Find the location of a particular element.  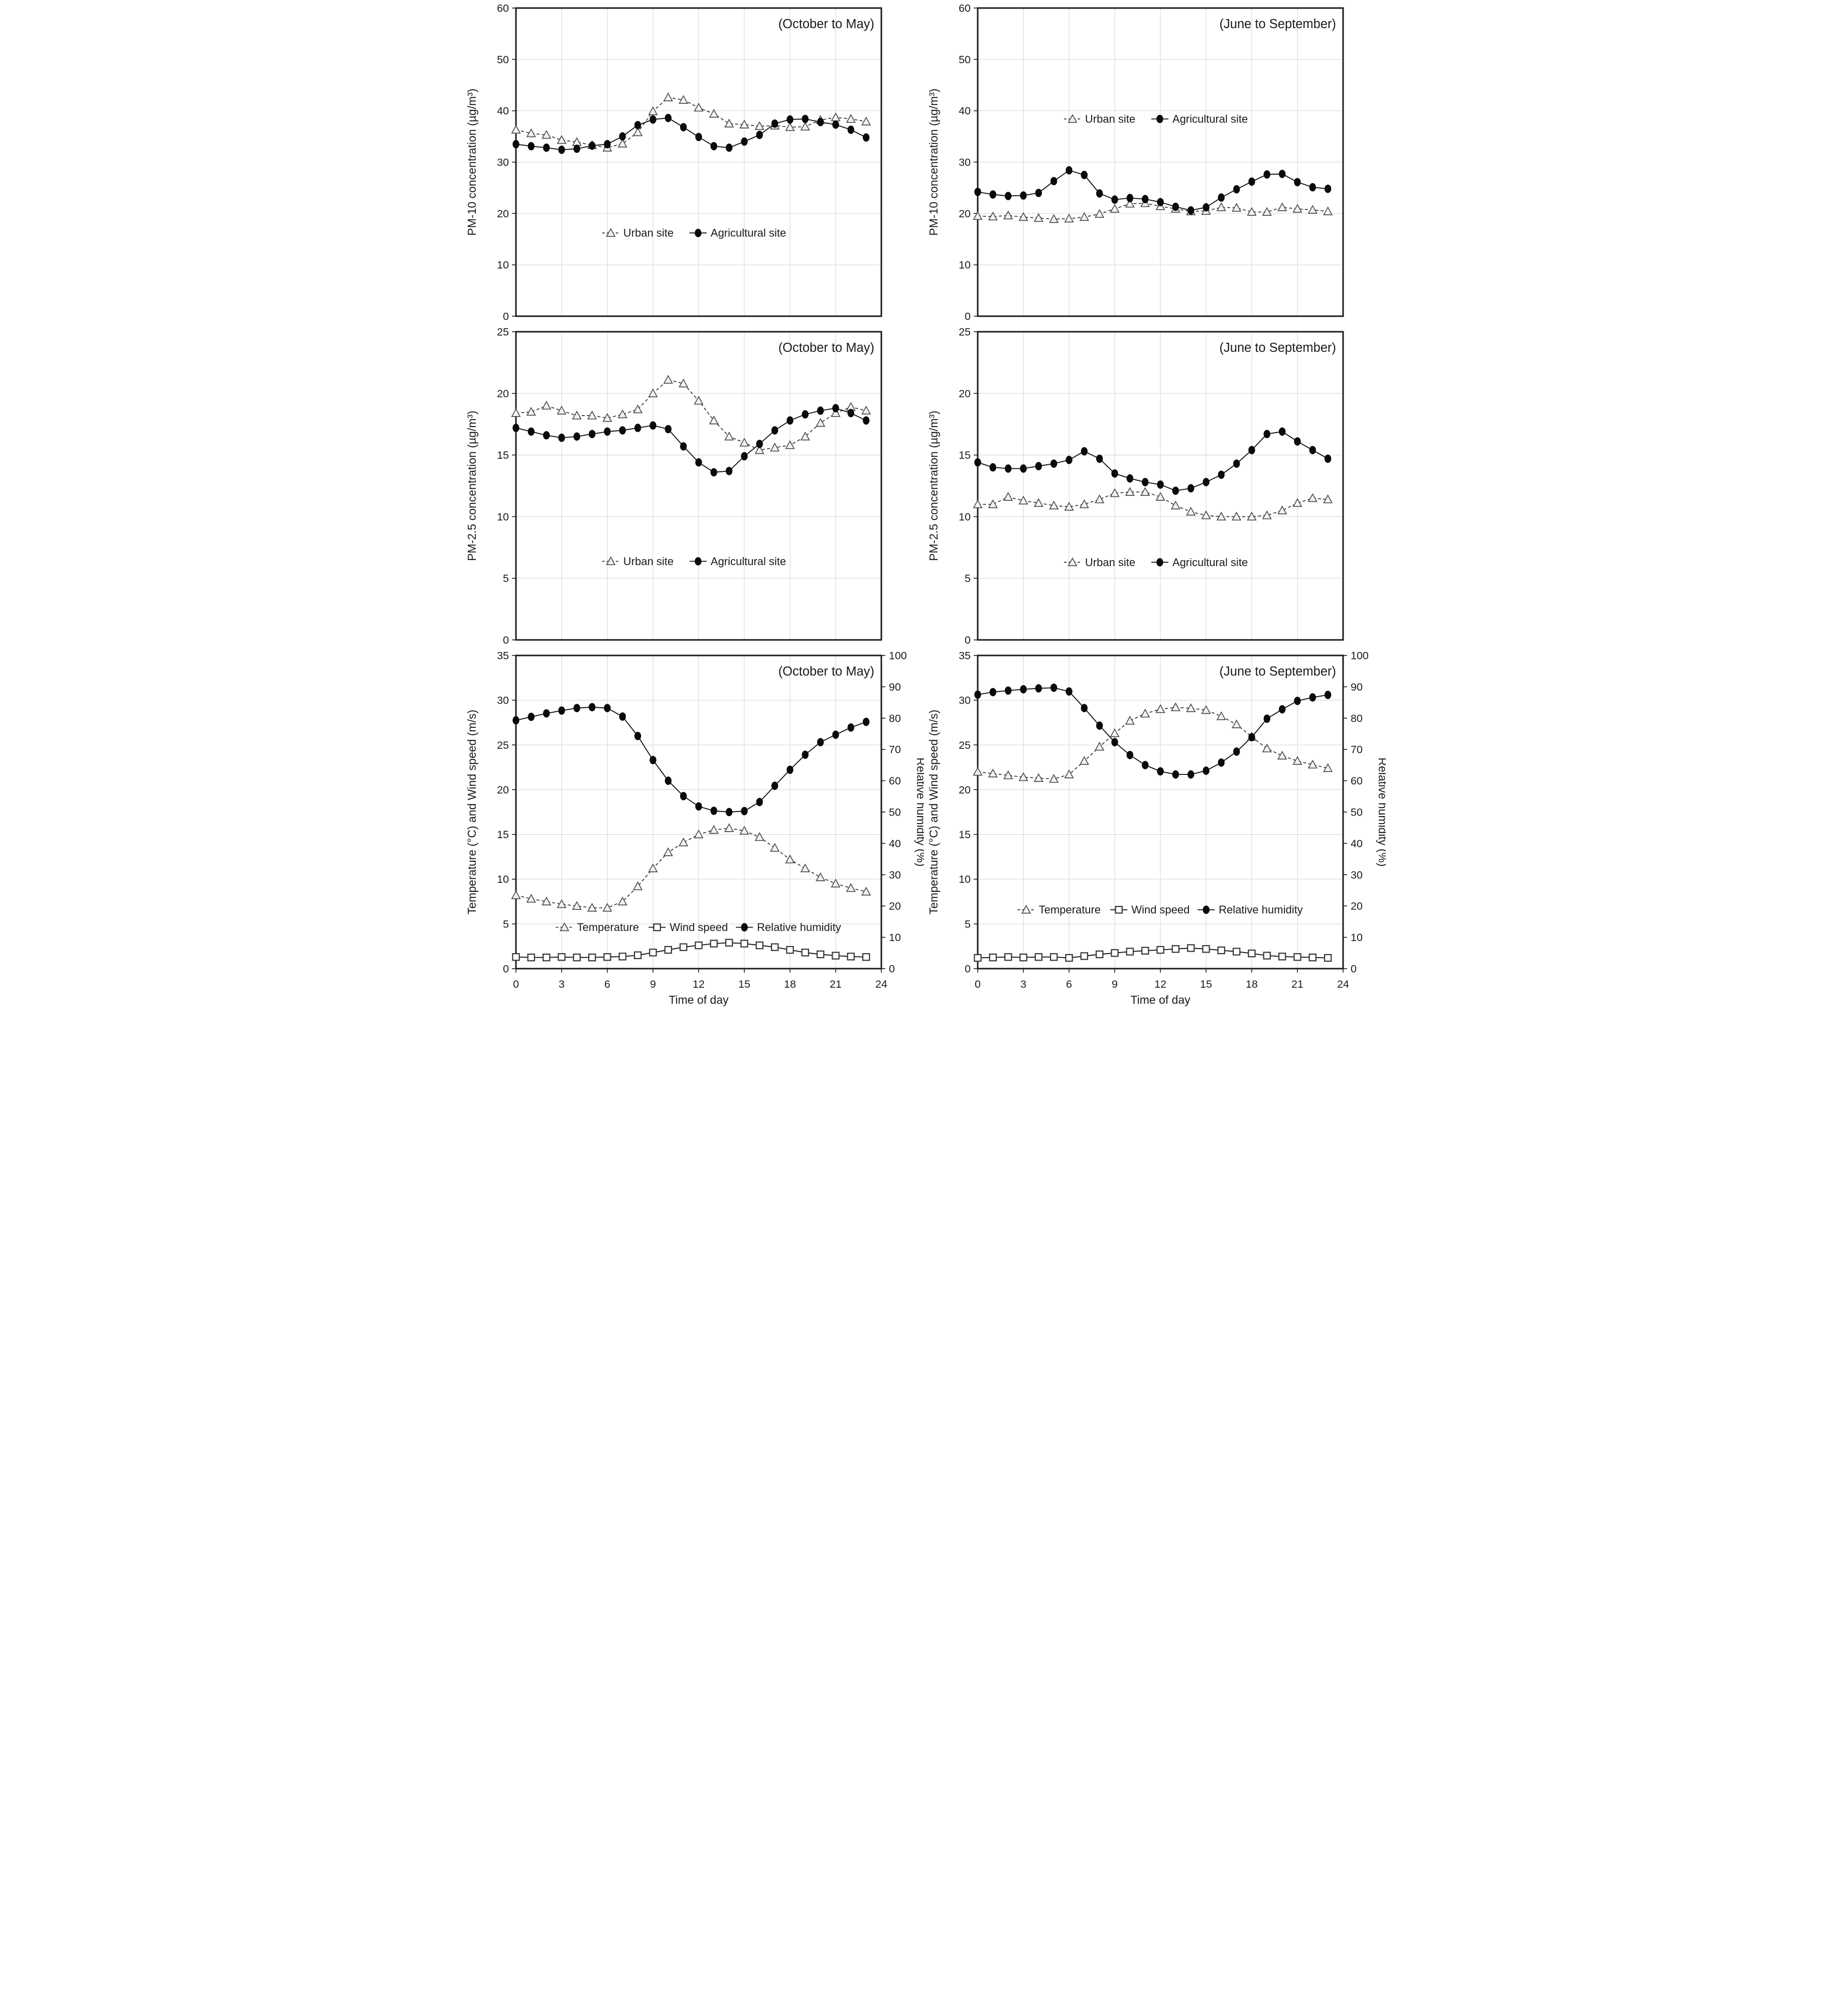

y-tick-label: 40 is located at coordinates (965, 111).